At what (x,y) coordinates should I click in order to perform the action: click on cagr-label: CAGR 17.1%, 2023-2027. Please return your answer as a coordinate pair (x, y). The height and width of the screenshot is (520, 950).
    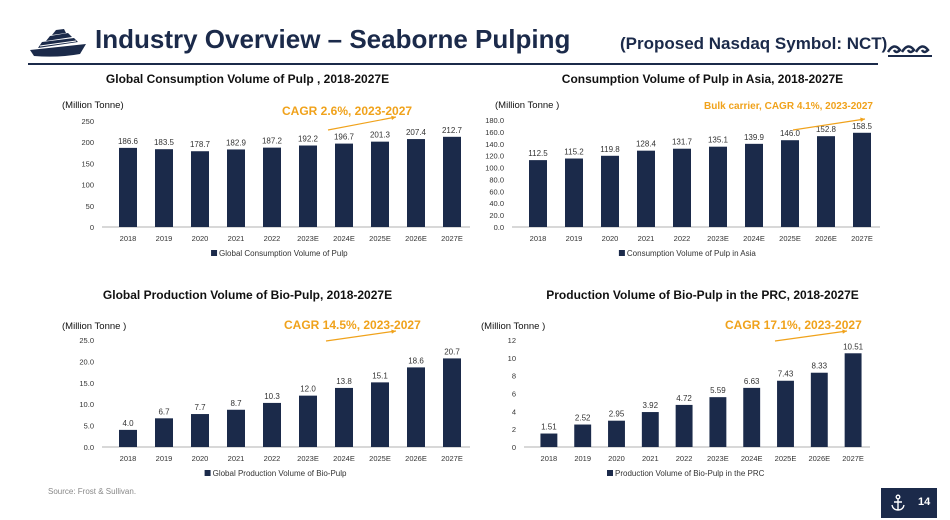
    Looking at the image, I should click on (793, 325).